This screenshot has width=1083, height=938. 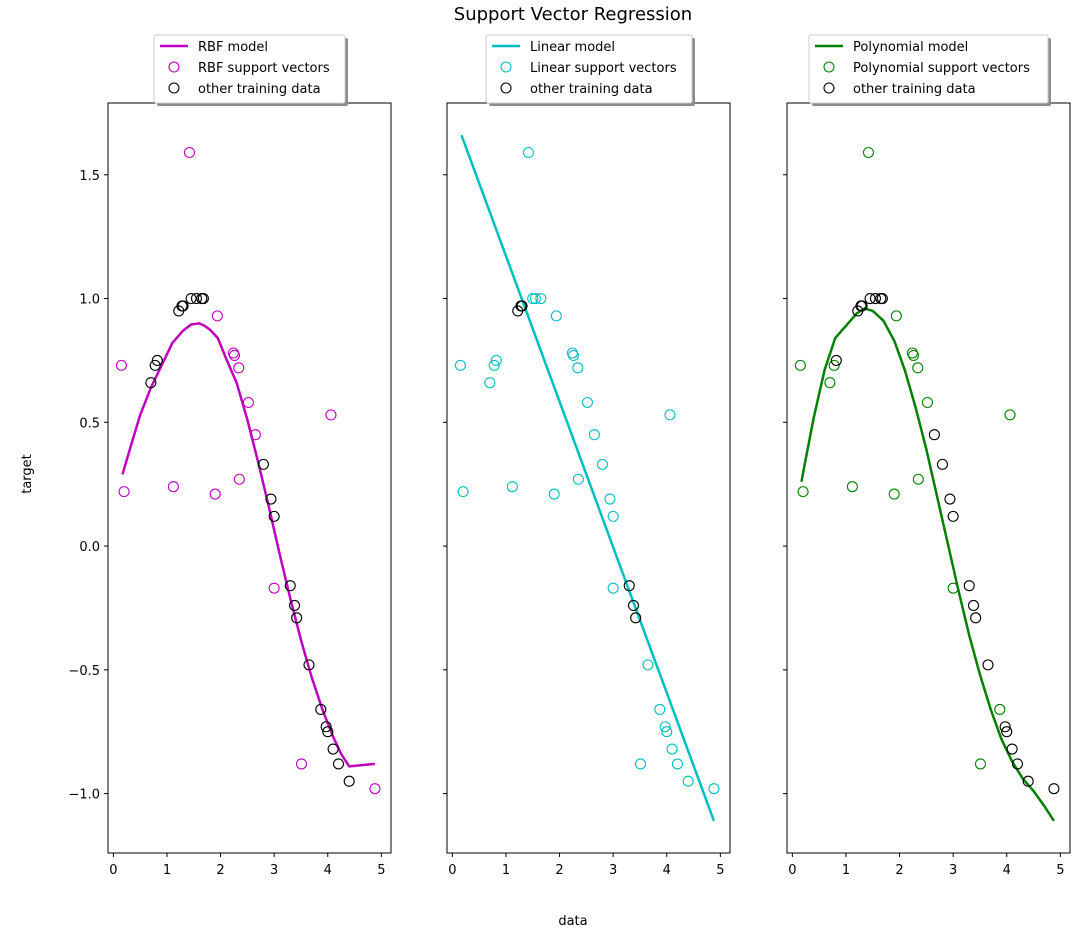 What do you see at coordinates (603, 68) in the screenshot?
I see `legend-sv-label: Linear support vectors` at bounding box center [603, 68].